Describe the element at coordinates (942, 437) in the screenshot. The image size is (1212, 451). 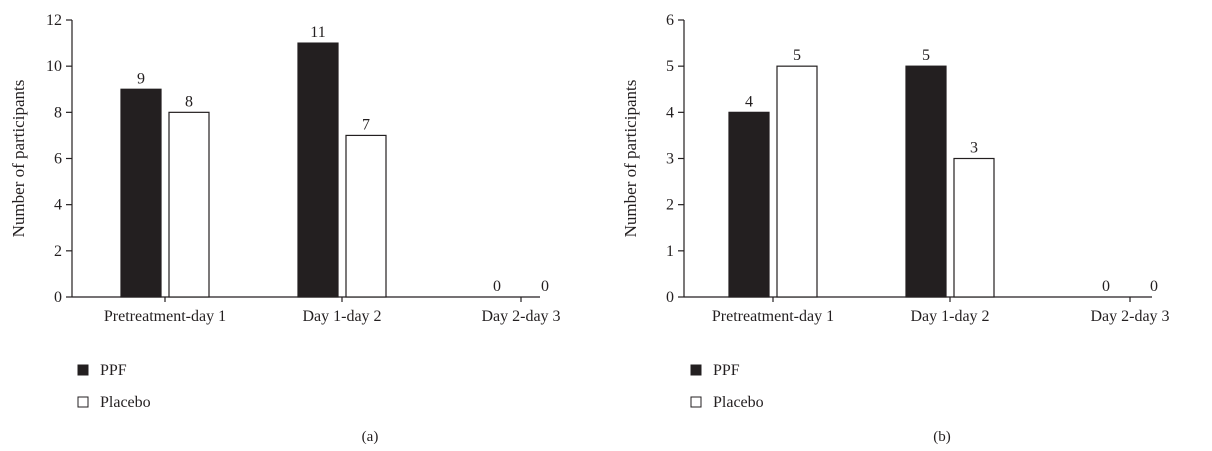
I see `panel-label: (b)` at that location.